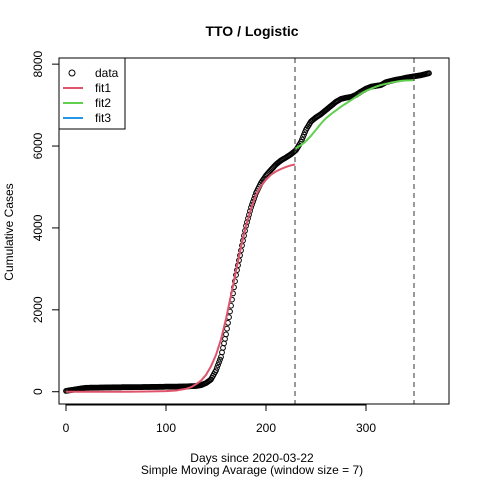  I want to click on x-tick-label: 0, so click(66, 428).